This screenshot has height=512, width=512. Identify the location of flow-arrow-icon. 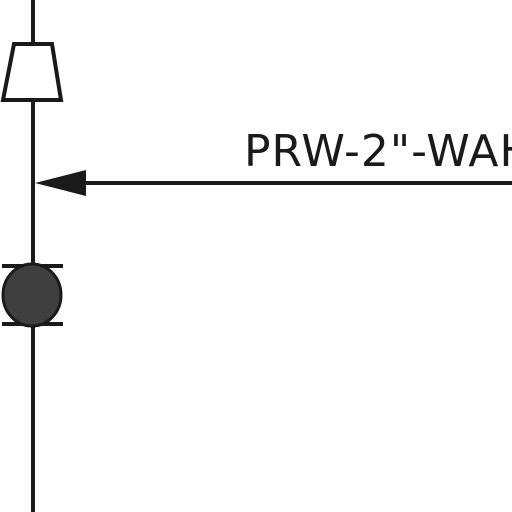
(60, 183).